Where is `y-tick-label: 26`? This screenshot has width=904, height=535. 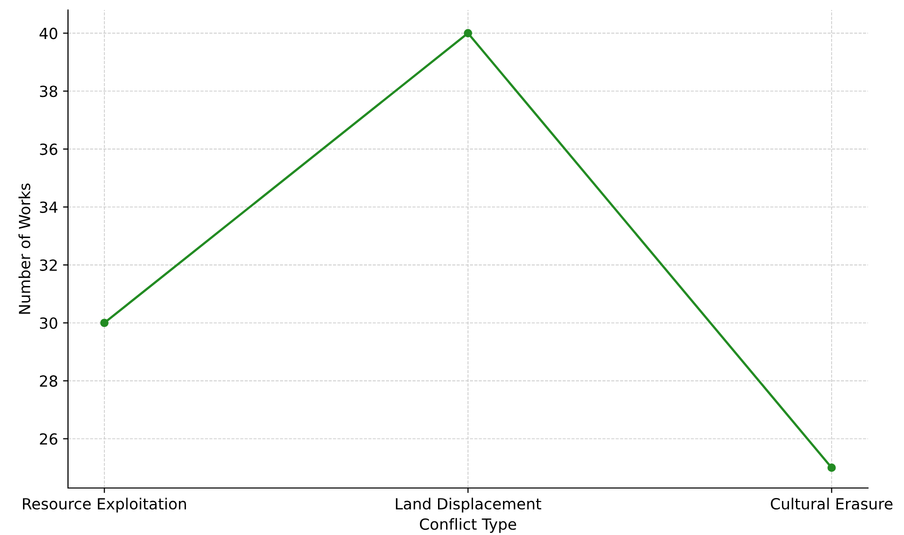
y-tick-label: 26 is located at coordinates (49, 439).